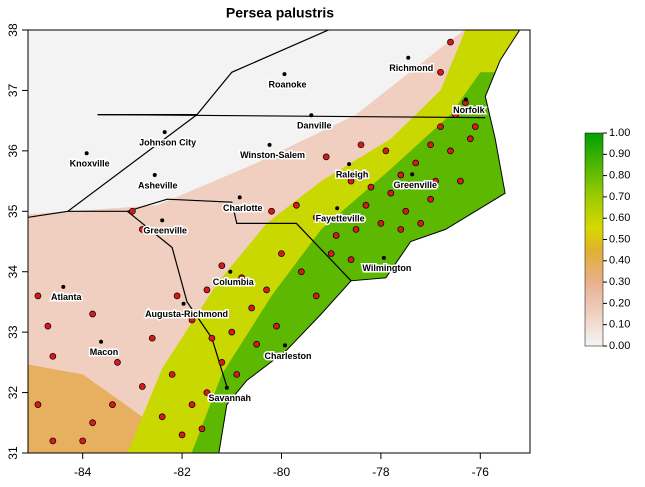  I want to click on city-label: Raleigh, so click(352, 175).